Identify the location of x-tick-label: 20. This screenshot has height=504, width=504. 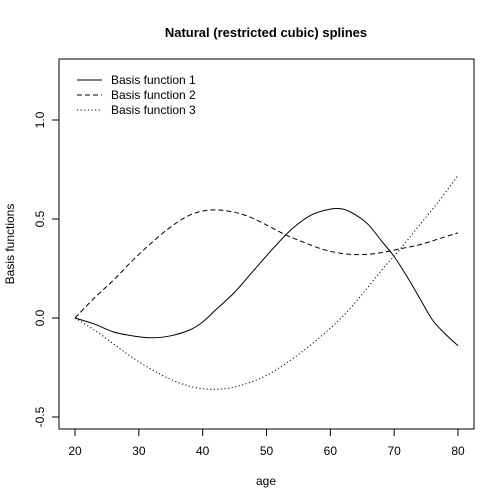
(75, 451).